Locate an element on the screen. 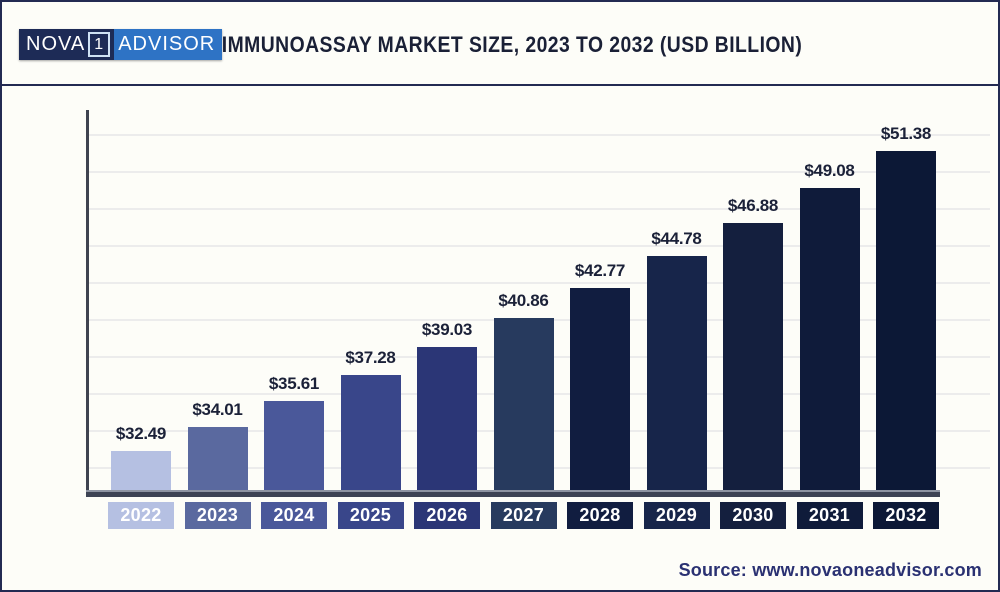 The width and height of the screenshot is (1000, 592). logo-text-advisor: ADVISOR is located at coordinates (167, 44).